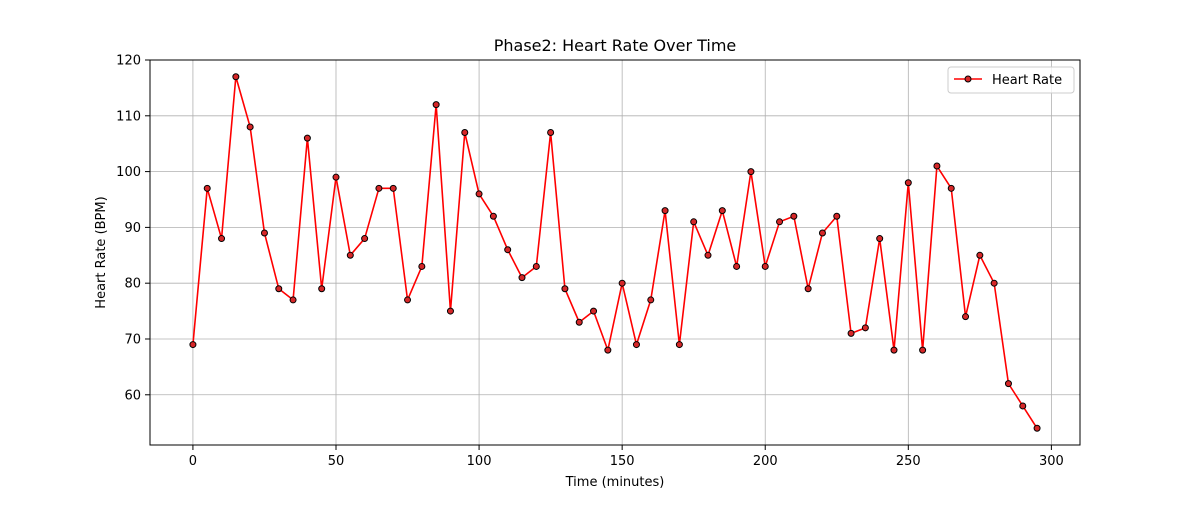  I want to click on legend-entry-heart-rate: Heart Rate, so click(1027, 80).